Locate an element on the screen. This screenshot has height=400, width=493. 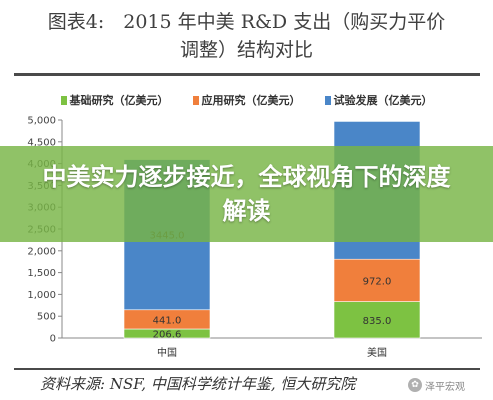
data-label: 835.0 is located at coordinates (377, 321).